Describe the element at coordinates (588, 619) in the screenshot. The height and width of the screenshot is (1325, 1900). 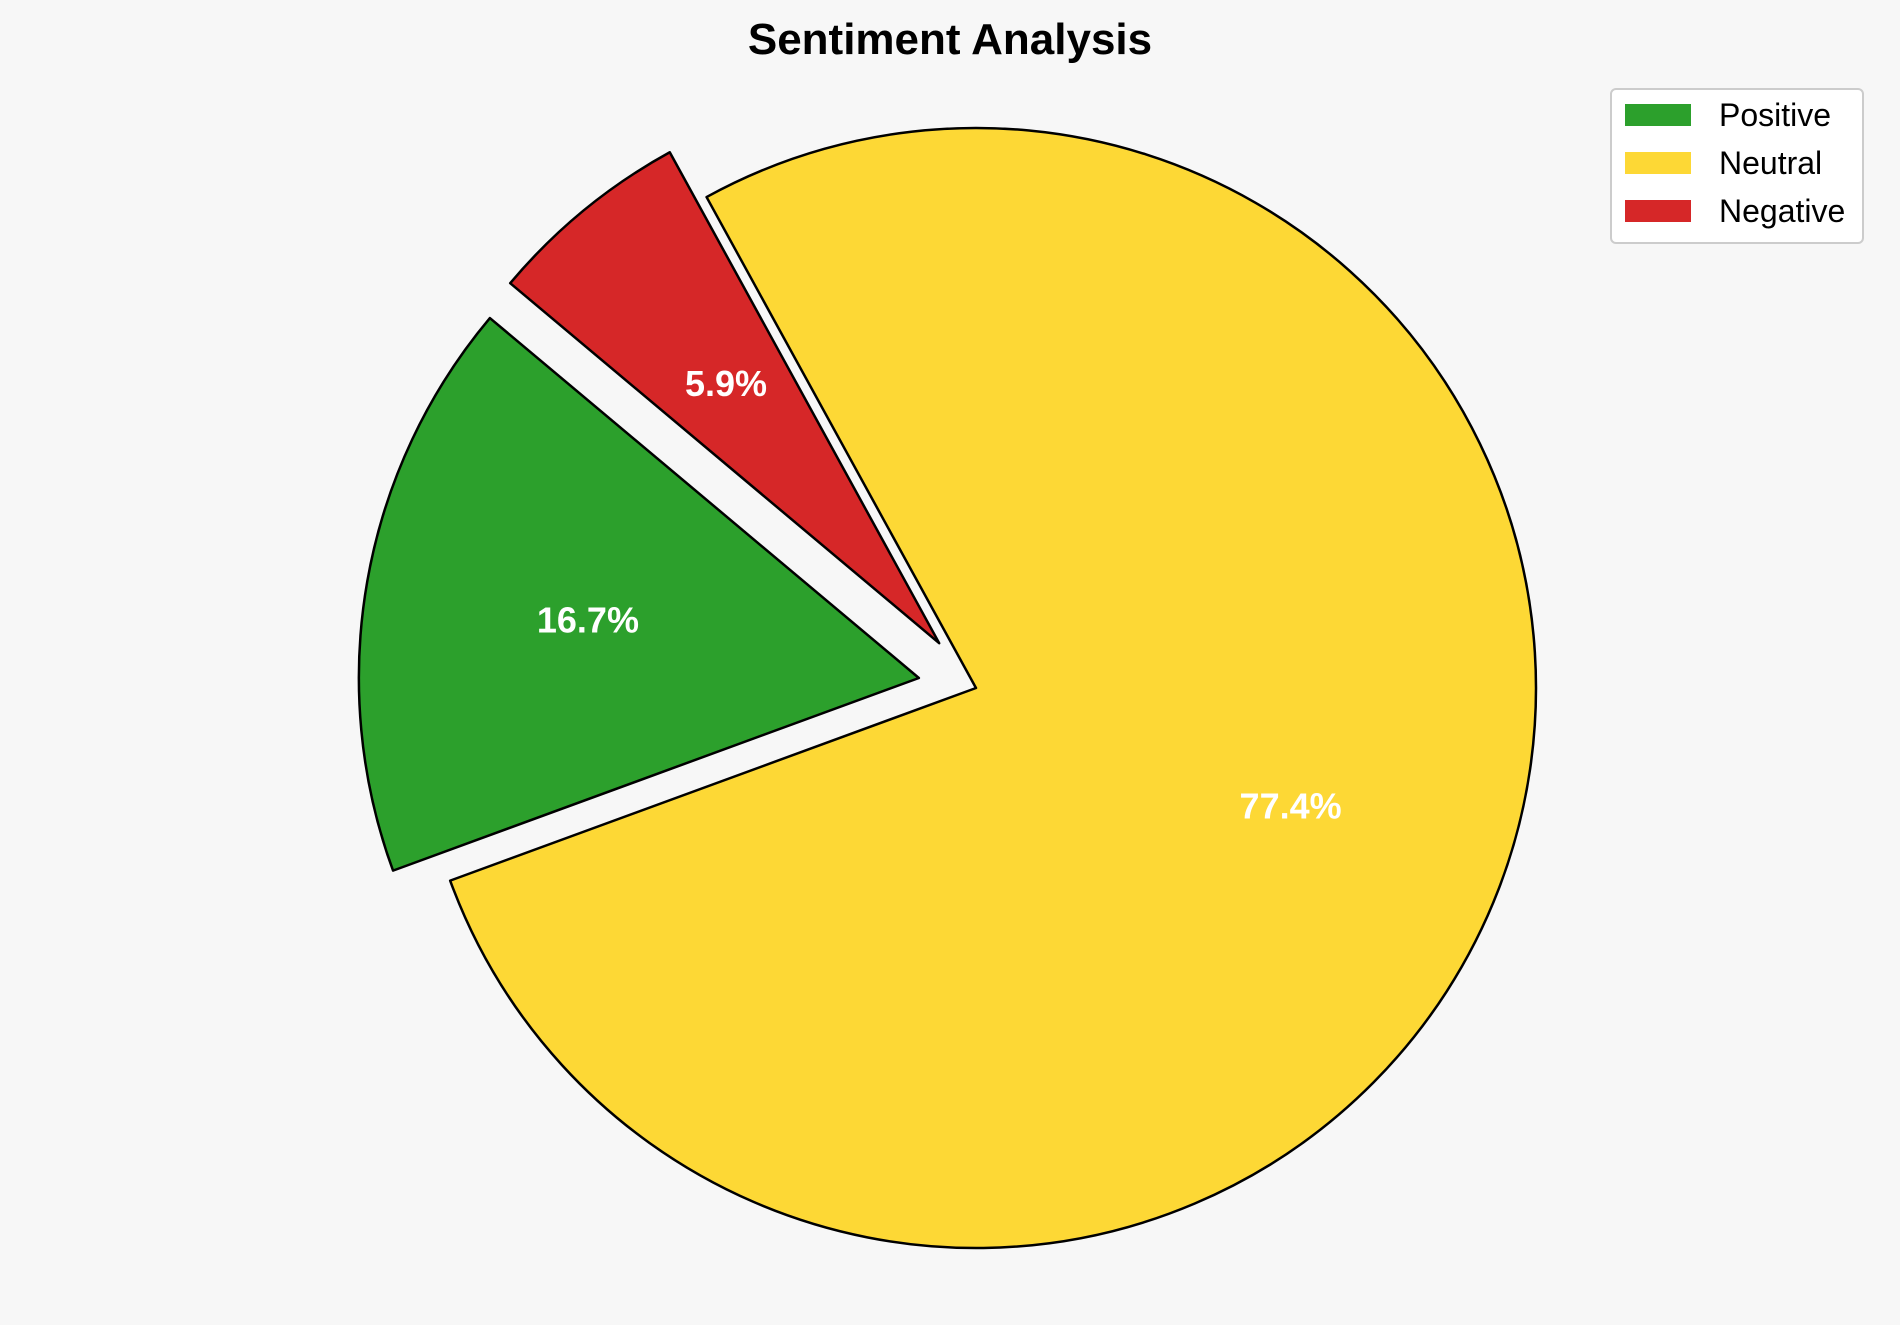
I see `slice-label-positive: 16.7%` at that location.